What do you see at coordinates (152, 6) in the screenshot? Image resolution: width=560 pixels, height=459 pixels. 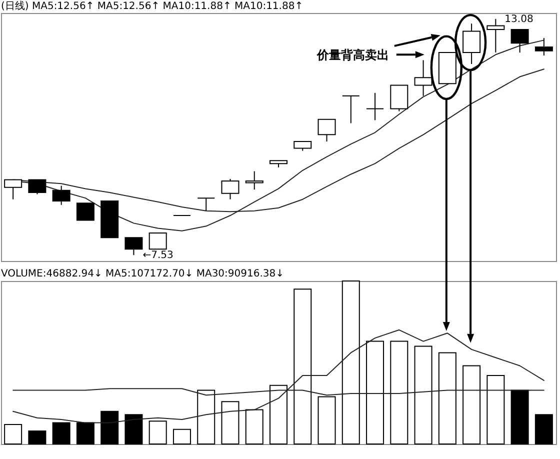 I see `chart-title: (日线) MA5:12.56↑ MA5:12.56↑ MA10:11.88↑ MA10:11.88↑` at bounding box center [152, 6].